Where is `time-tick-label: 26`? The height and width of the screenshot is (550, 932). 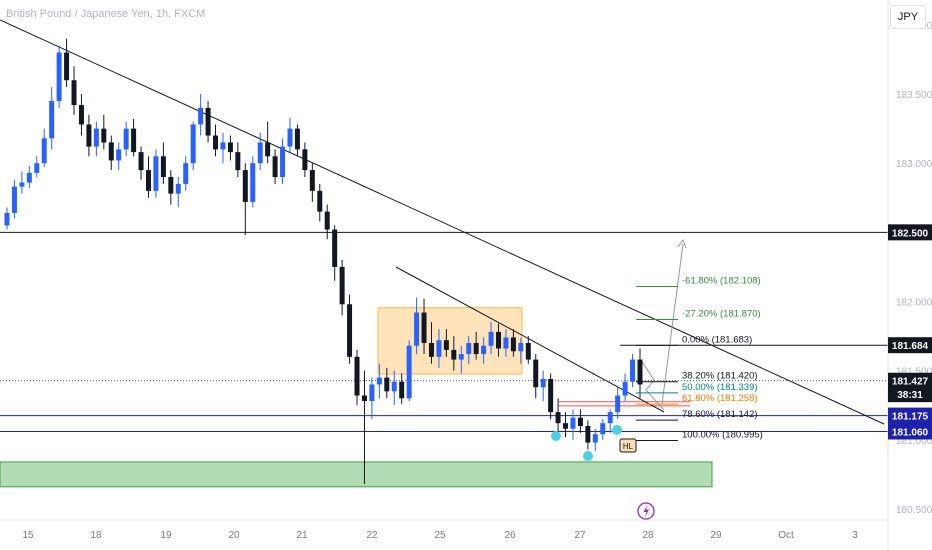
time-tick-label: 26 is located at coordinates (510, 535).